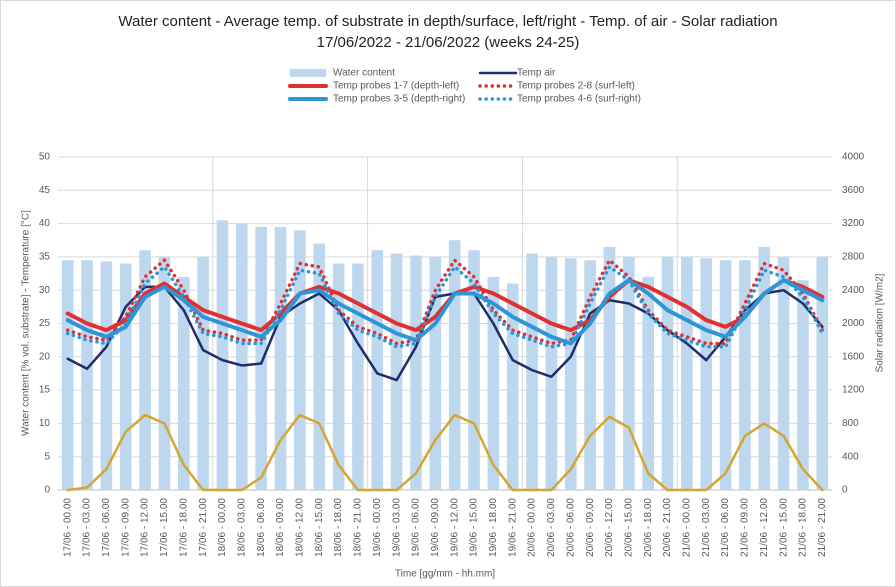  What do you see at coordinates (850, 423) in the screenshot?
I see `y2-tick-label: 800` at bounding box center [850, 423].